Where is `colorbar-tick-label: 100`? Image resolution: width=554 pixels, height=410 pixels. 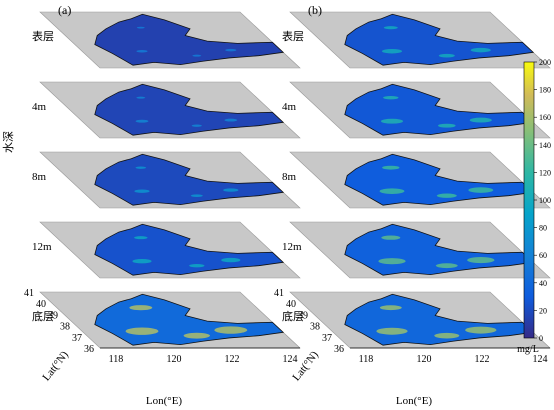 colorbar-tick-label: 100 is located at coordinates (545, 200).